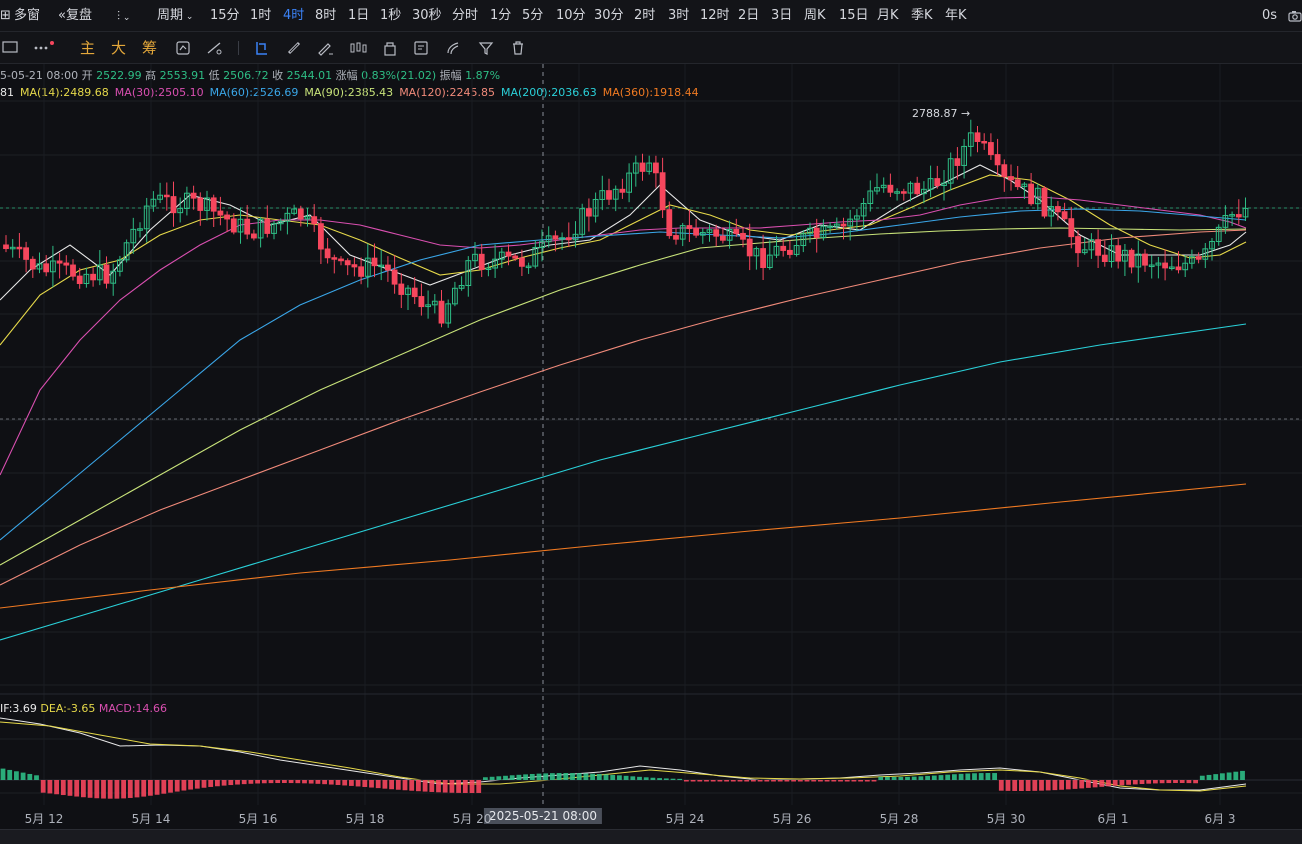 This screenshot has height=844, width=1302. What do you see at coordinates (815, 15) in the screenshot?
I see `interval-17: 周K` at bounding box center [815, 15].